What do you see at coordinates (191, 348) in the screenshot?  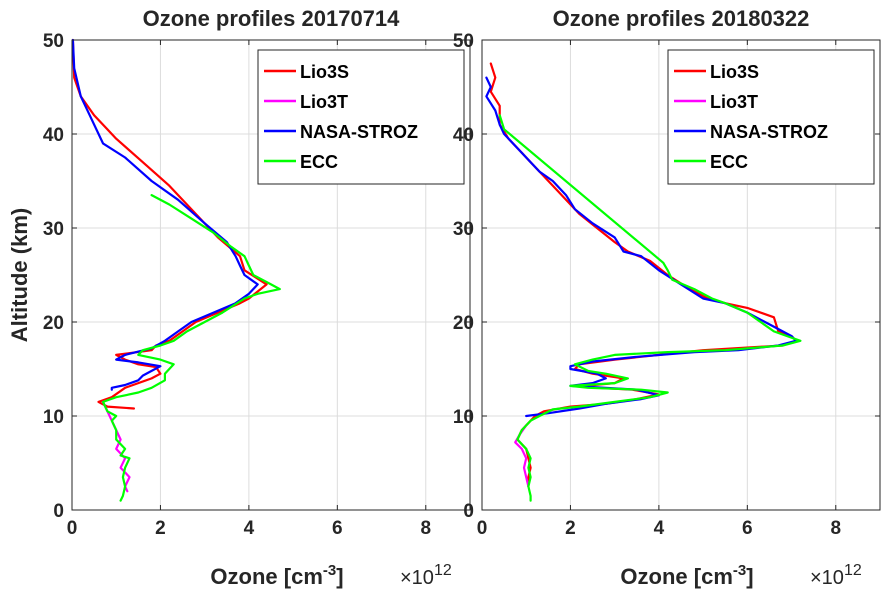 I see `series-line-ecc` at bounding box center [191, 348].